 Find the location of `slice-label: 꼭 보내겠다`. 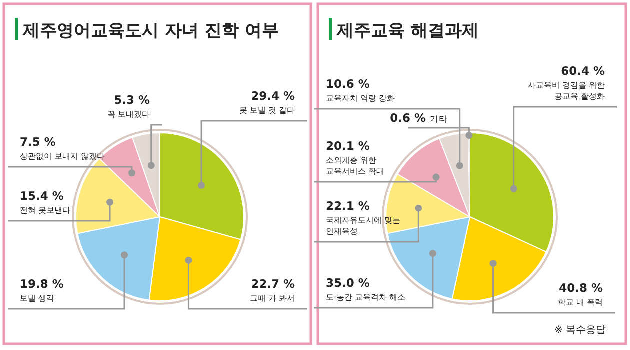

slice-label: 꼭 보내겠다 is located at coordinates (128, 114).